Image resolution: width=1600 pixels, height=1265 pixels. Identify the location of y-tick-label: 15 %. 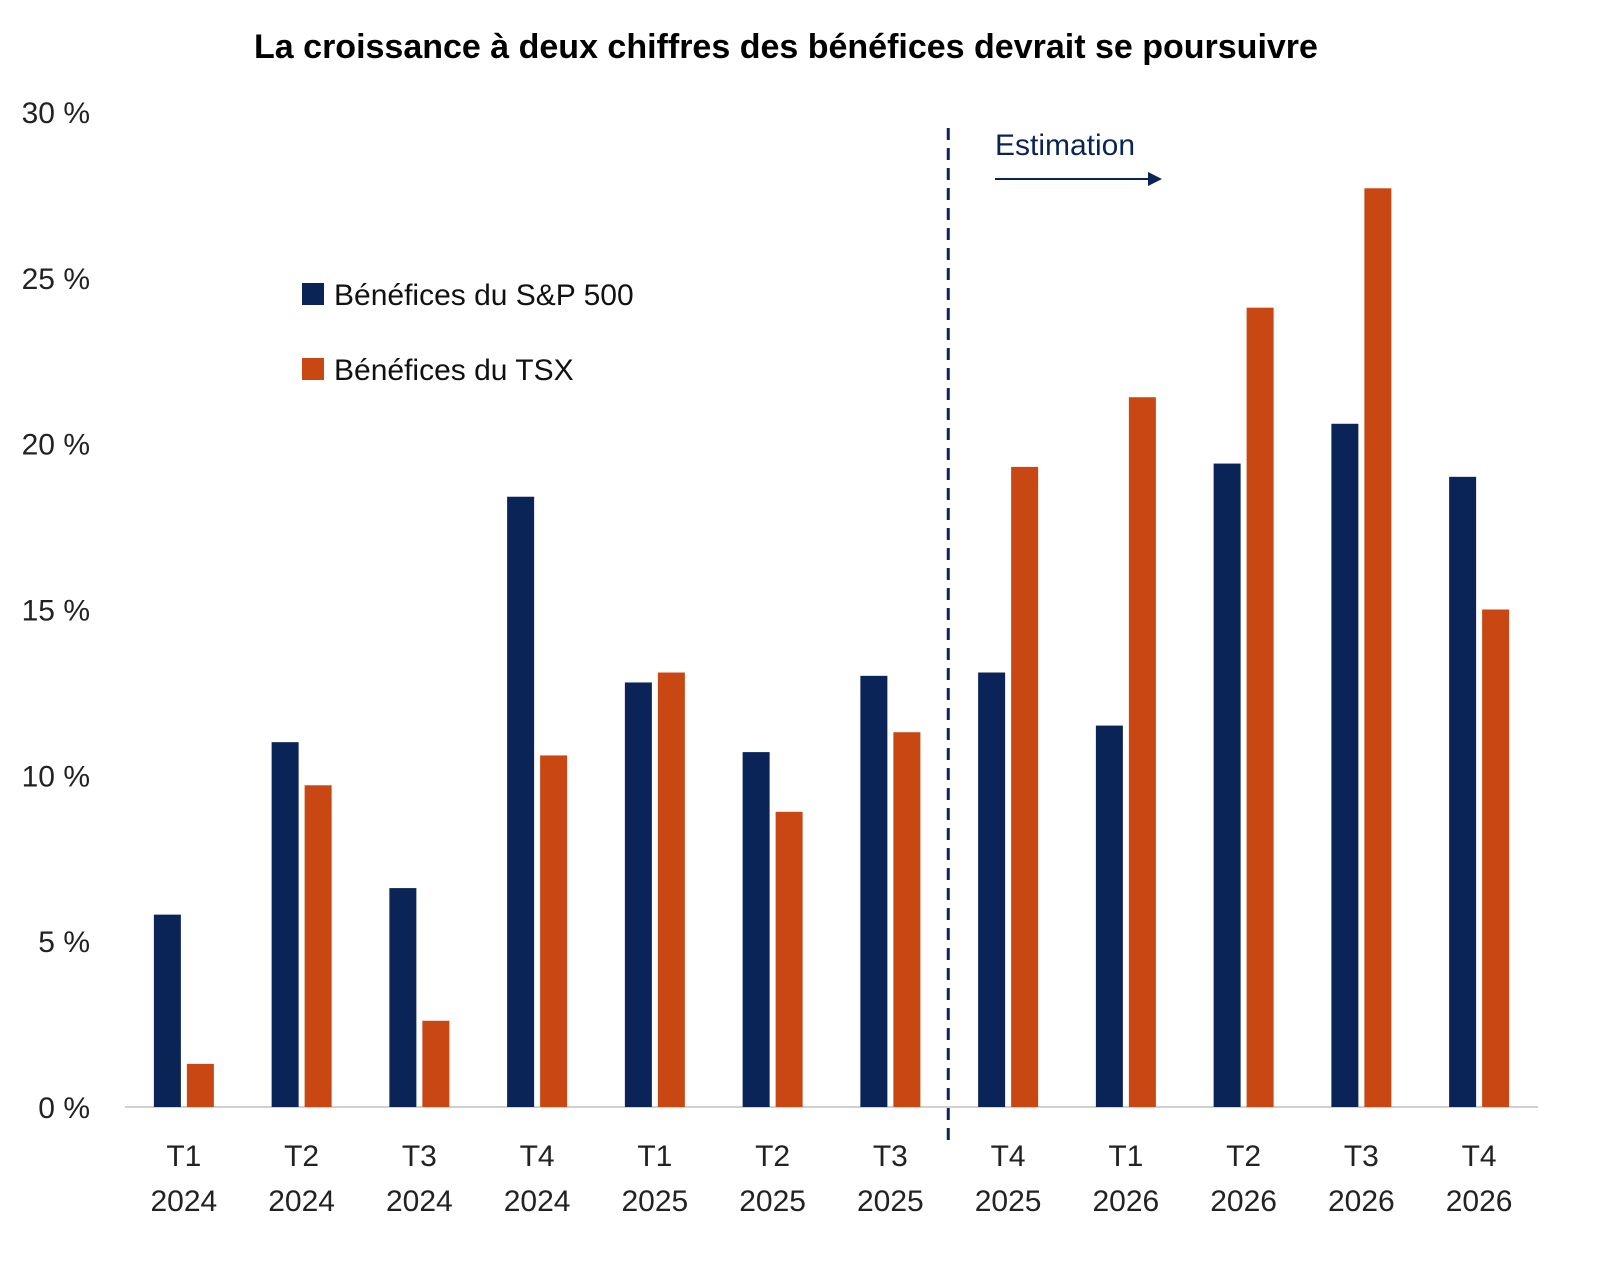
(56, 611).